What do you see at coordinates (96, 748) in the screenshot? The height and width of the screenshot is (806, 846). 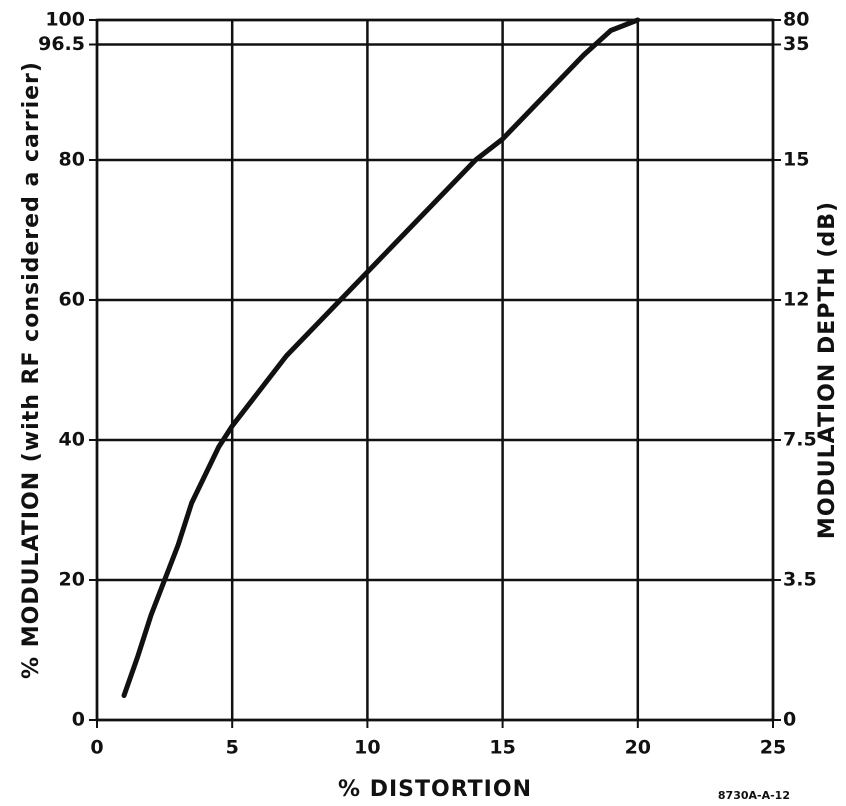 I see `x-tick-label: 0` at bounding box center [96, 748].